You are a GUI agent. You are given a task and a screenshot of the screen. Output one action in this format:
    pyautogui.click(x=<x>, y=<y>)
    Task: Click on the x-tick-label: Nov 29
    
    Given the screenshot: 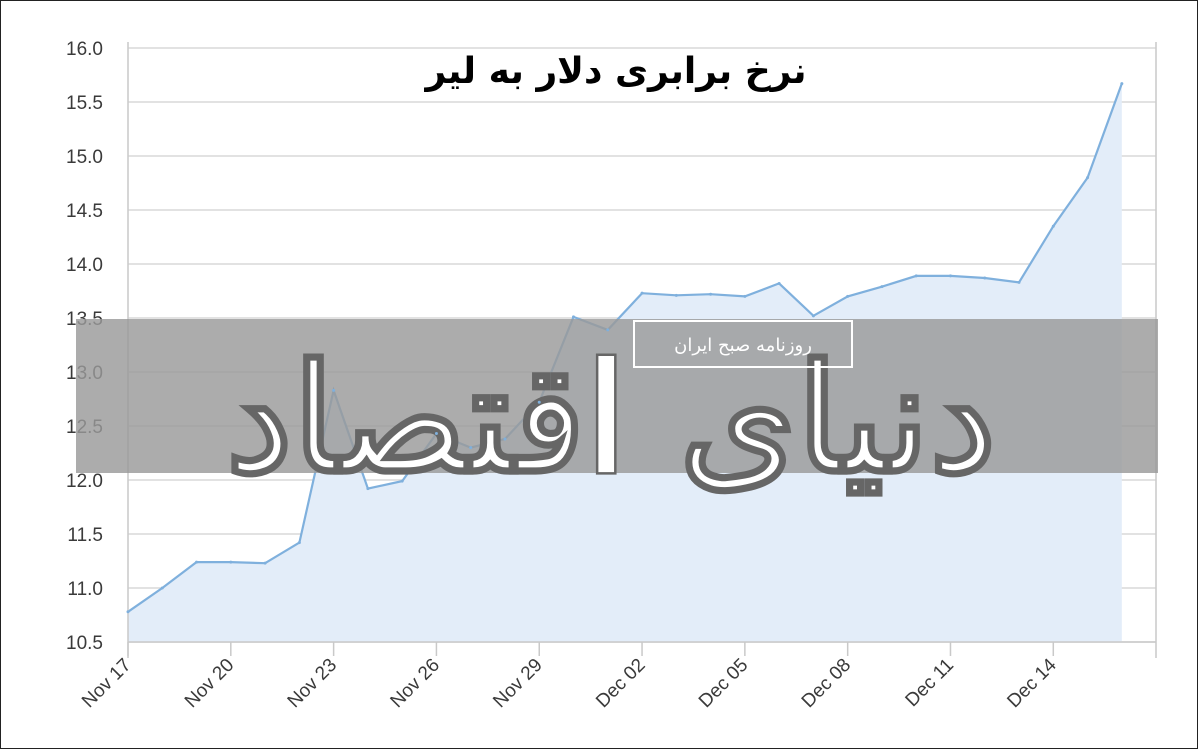 What is the action you would take?
    pyautogui.click(x=517, y=683)
    